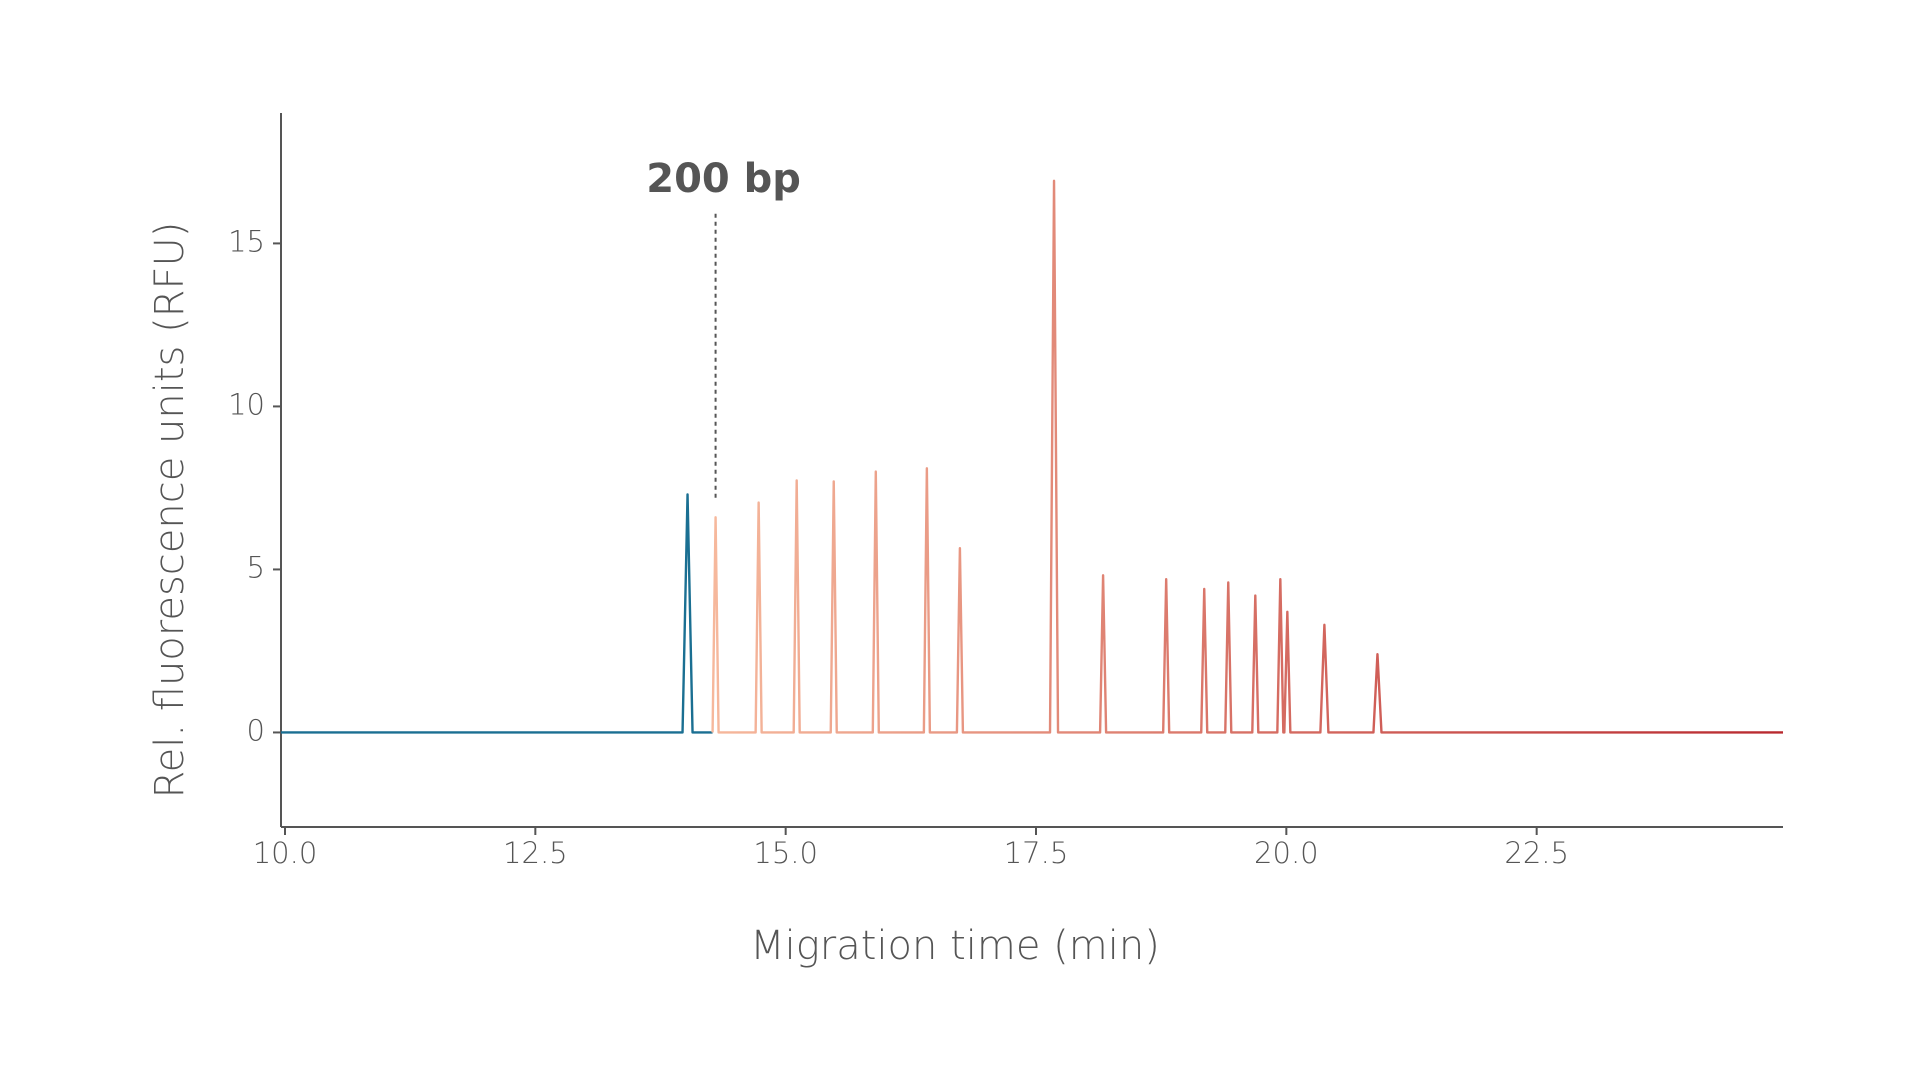 This screenshot has height=1080, width=1920. What do you see at coordinates (1286, 853) in the screenshot?
I see `x-tick-label: 20.0` at bounding box center [1286, 853].